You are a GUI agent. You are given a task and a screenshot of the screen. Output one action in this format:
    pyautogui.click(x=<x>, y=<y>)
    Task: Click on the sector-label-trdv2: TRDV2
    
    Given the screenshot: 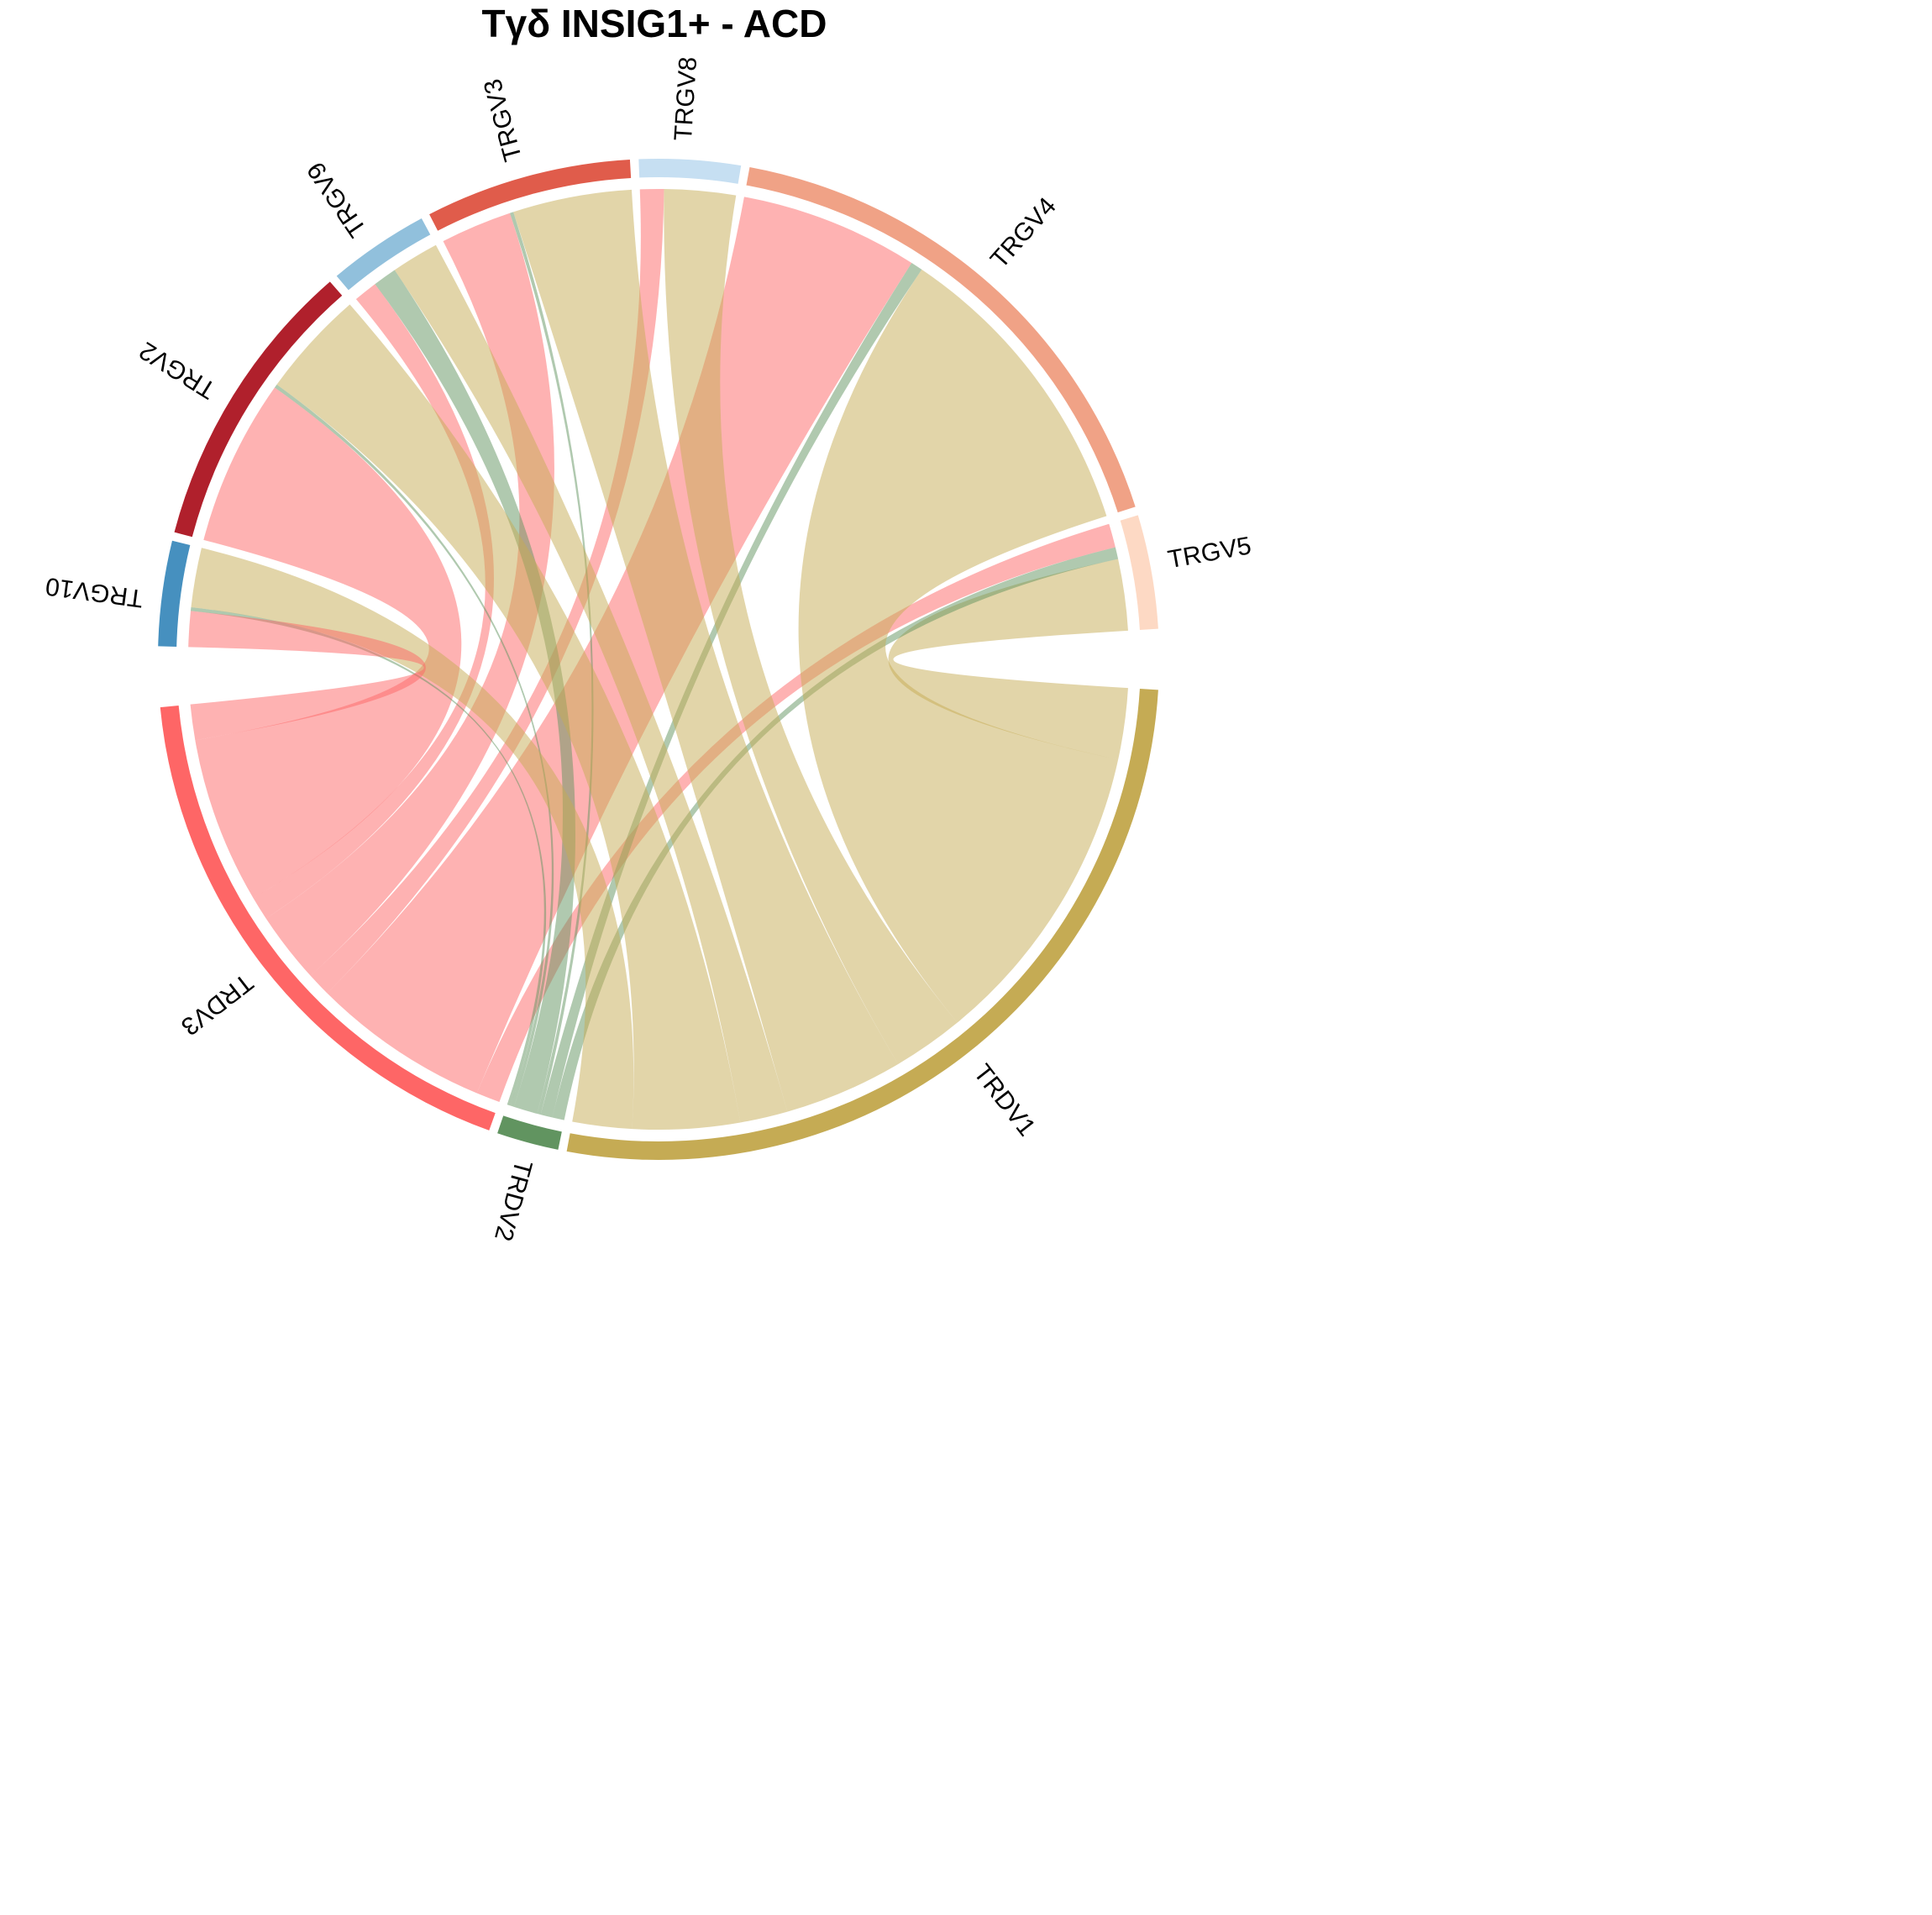 What is the action you would take?
    pyautogui.click(x=513, y=1201)
    